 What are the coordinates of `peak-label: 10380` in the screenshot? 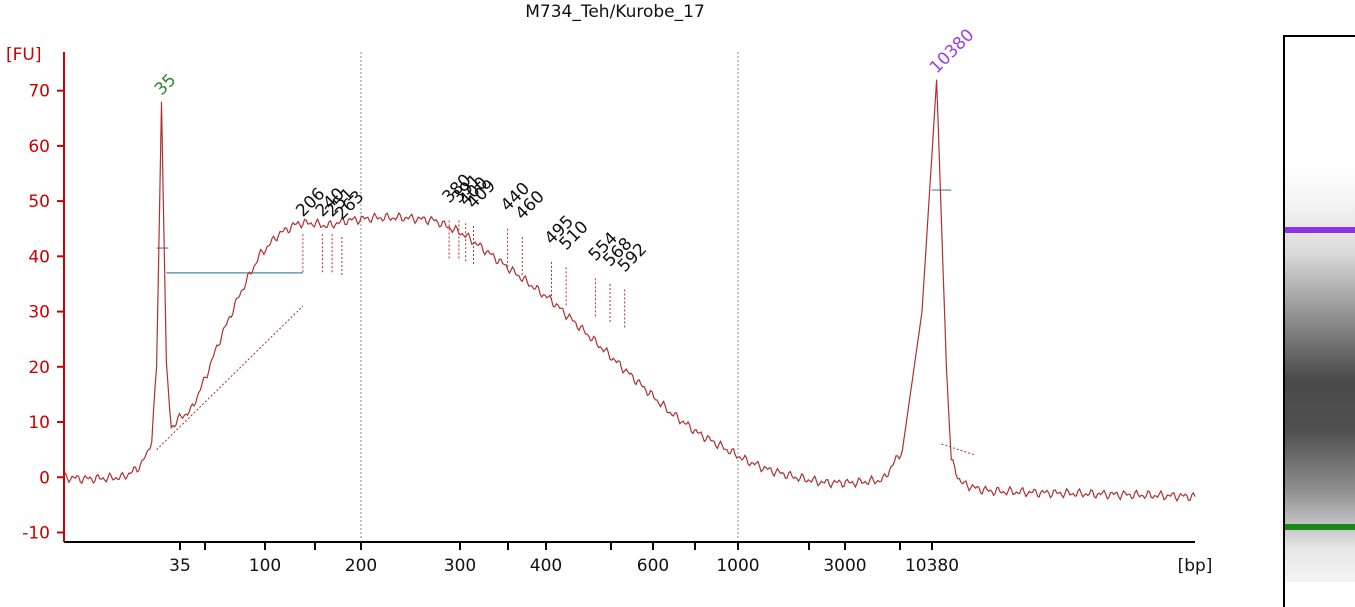 It's located at (952, 51).